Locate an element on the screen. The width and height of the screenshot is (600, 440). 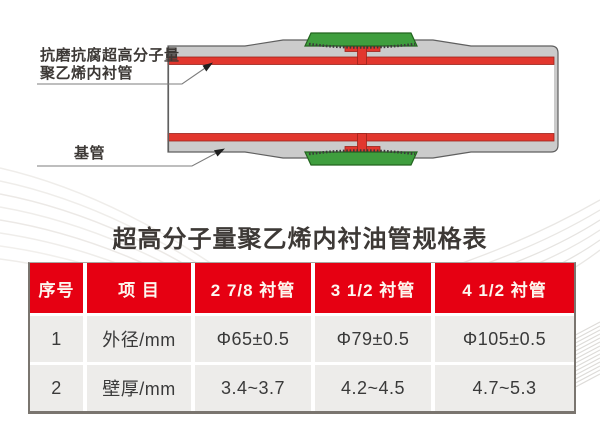
table-cell: Φ105±0.5 is located at coordinates (504, 339).